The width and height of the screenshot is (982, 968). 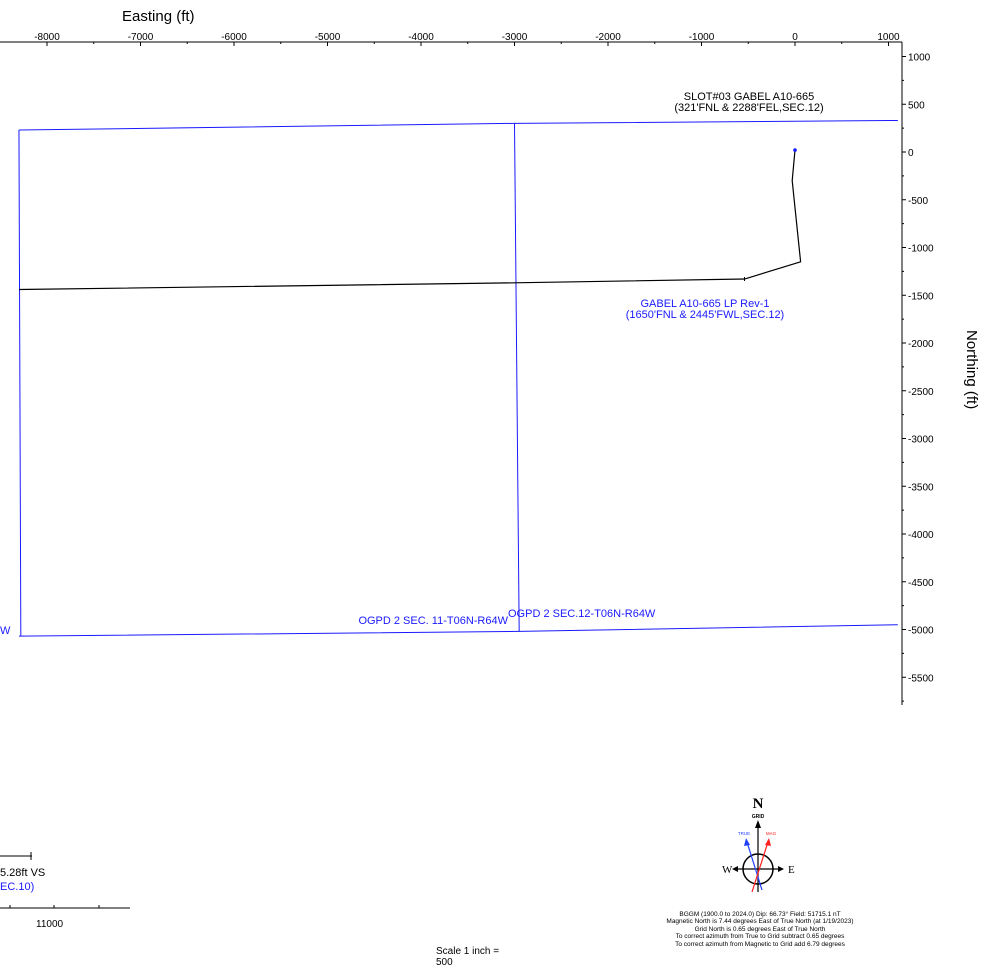 What do you see at coordinates (754, 866) in the screenshot?
I see `true-north-arrow` at bounding box center [754, 866].